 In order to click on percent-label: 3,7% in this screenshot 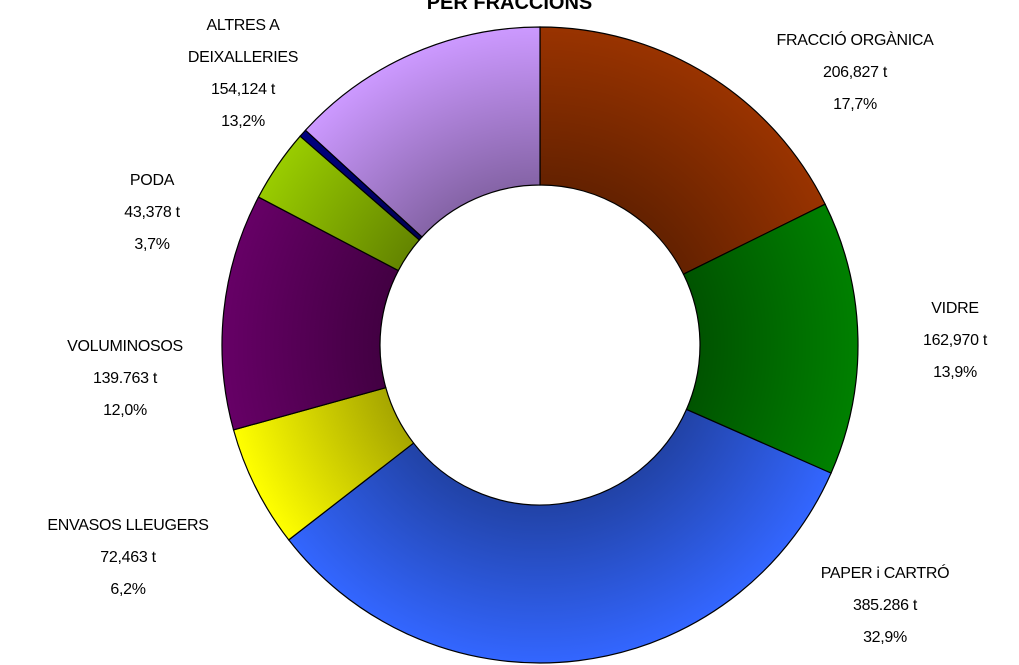, I will do `click(152, 244)`.